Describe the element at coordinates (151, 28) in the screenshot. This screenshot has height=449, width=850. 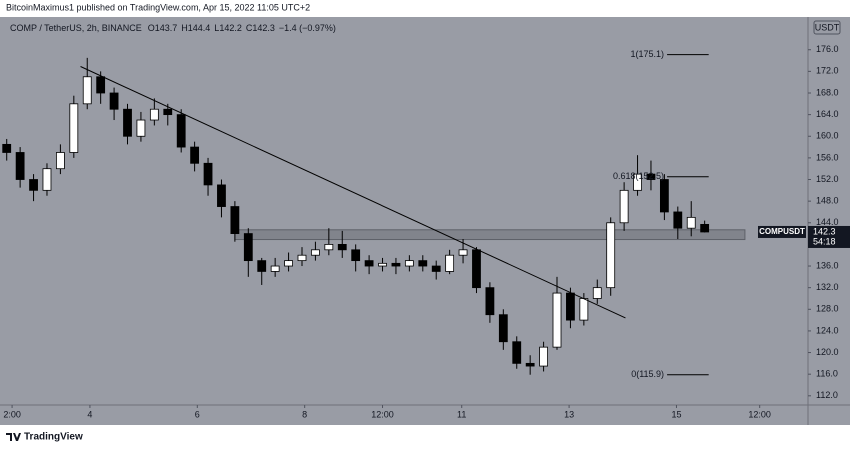
I see `legend-key: O` at that location.